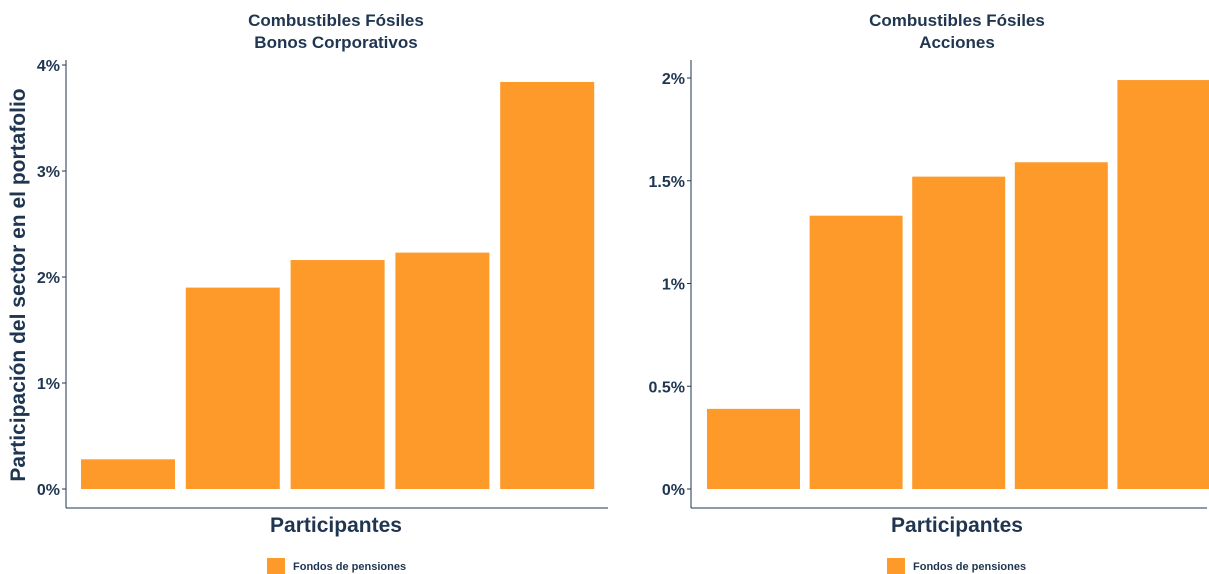  What do you see at coordinates (667, 182) in the screenshot?
I see `y-tick-label: 1.5%` at bounding box center [667, 182].